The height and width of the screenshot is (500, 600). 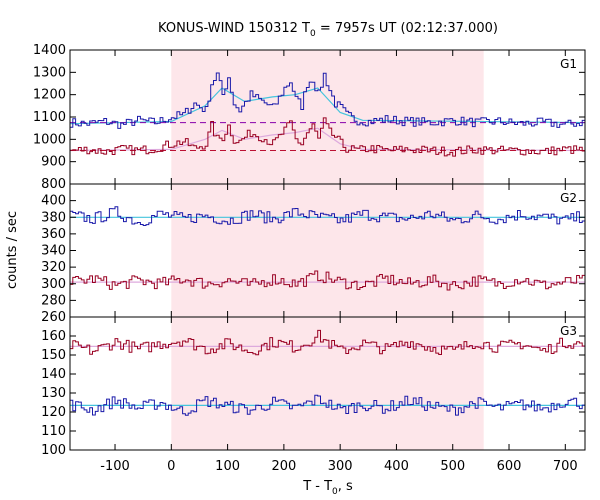 What do you see at coordinates (53, 251) in the screenshot?
I see `y-tick-label: 340` at bounding box center [53, 251].